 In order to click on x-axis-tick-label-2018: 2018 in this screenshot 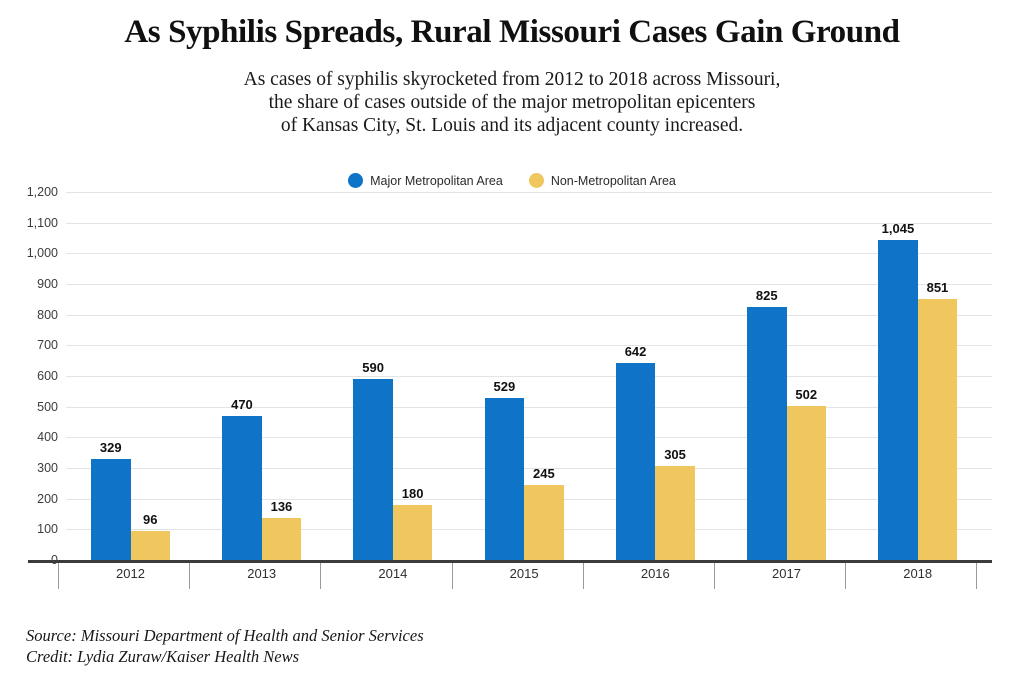, I will do `click(918, 573)`.